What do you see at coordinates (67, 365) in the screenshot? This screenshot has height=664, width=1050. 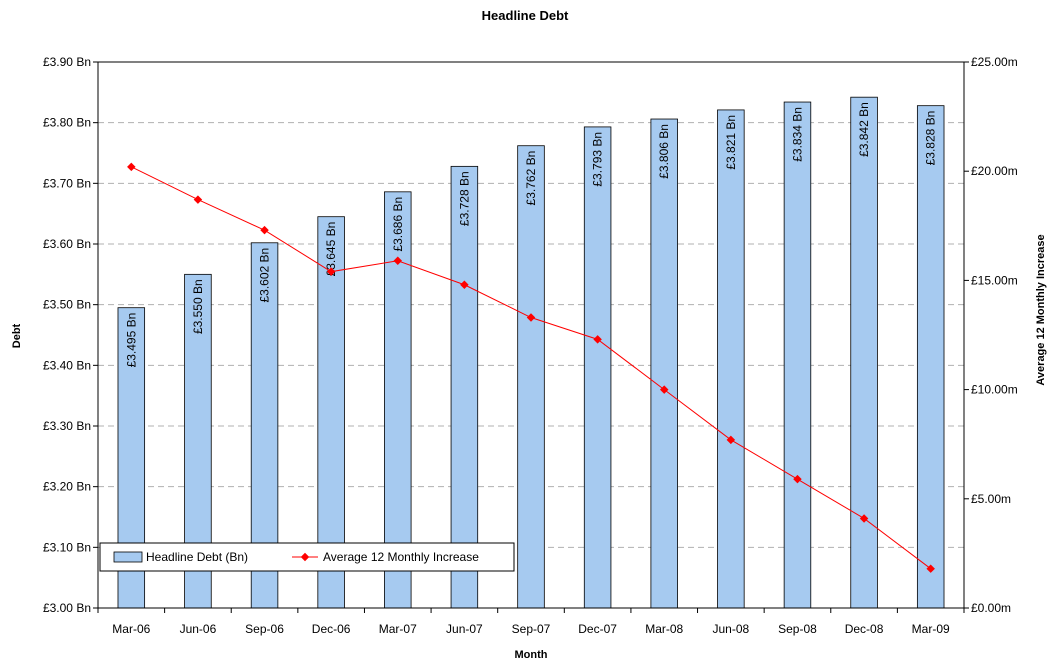 I see `y-tick-label: £3.40 Bn` at bounding box center [67, 365].